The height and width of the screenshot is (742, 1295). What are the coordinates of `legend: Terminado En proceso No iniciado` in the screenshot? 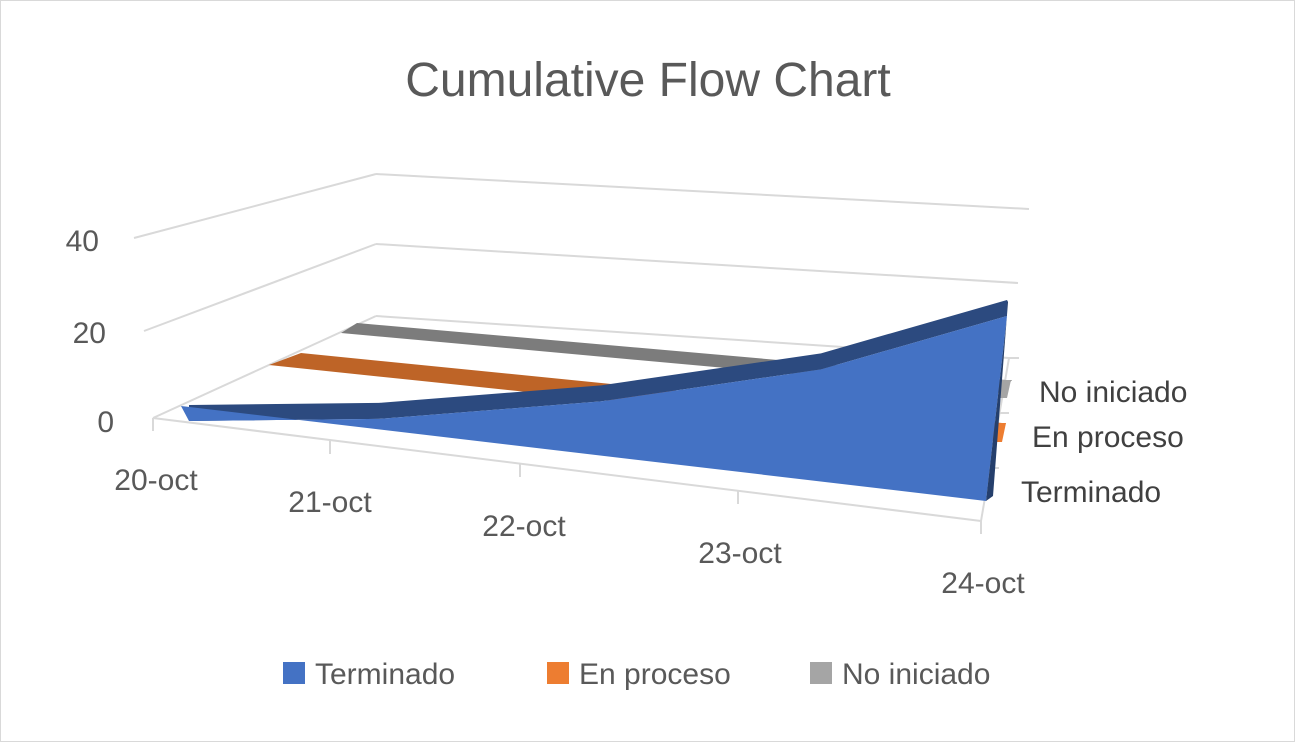 It's located at (636, 674).